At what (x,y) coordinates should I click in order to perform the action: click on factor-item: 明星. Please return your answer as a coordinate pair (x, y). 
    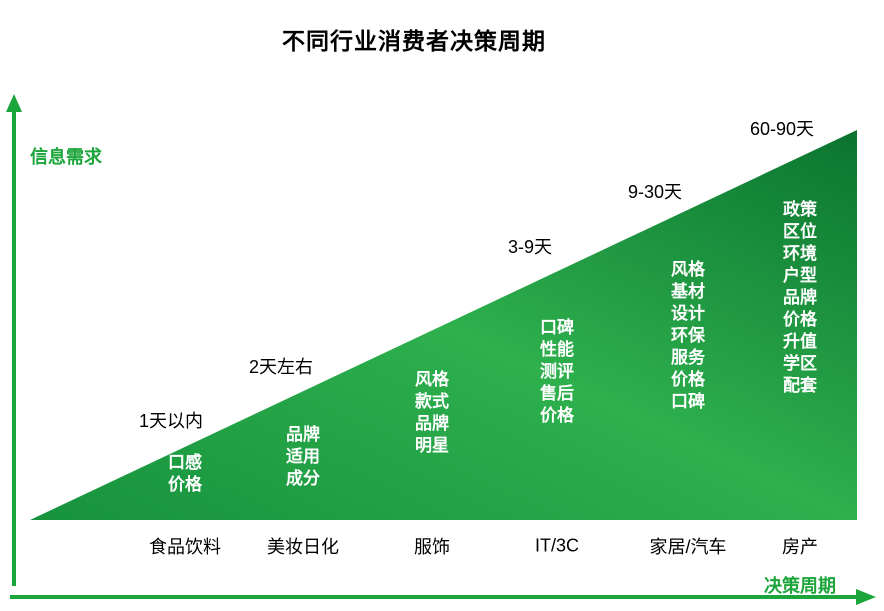
    Looking at the image, I should click on (432, 445).